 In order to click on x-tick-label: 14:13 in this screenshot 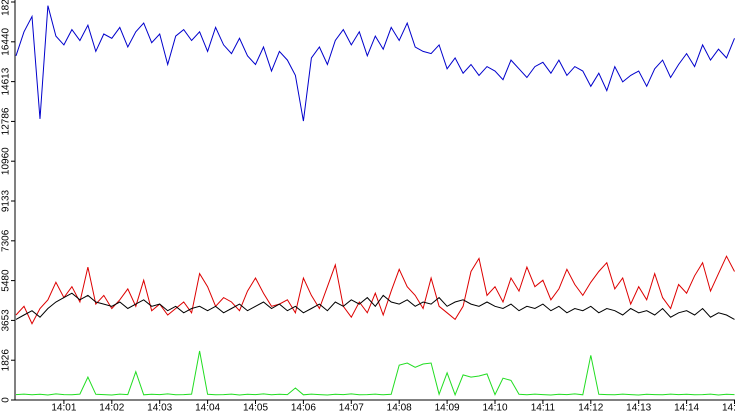, I will do `click(638, 408)`.